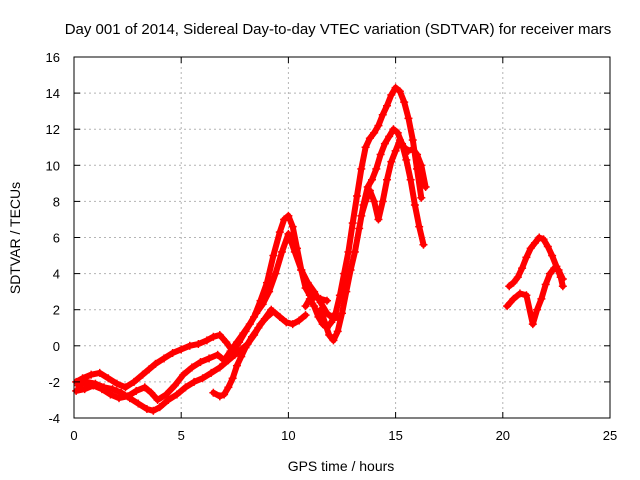 This screenshot has width=640, height=480. I want to click on y-tick-label: 12, so click(53, 129).